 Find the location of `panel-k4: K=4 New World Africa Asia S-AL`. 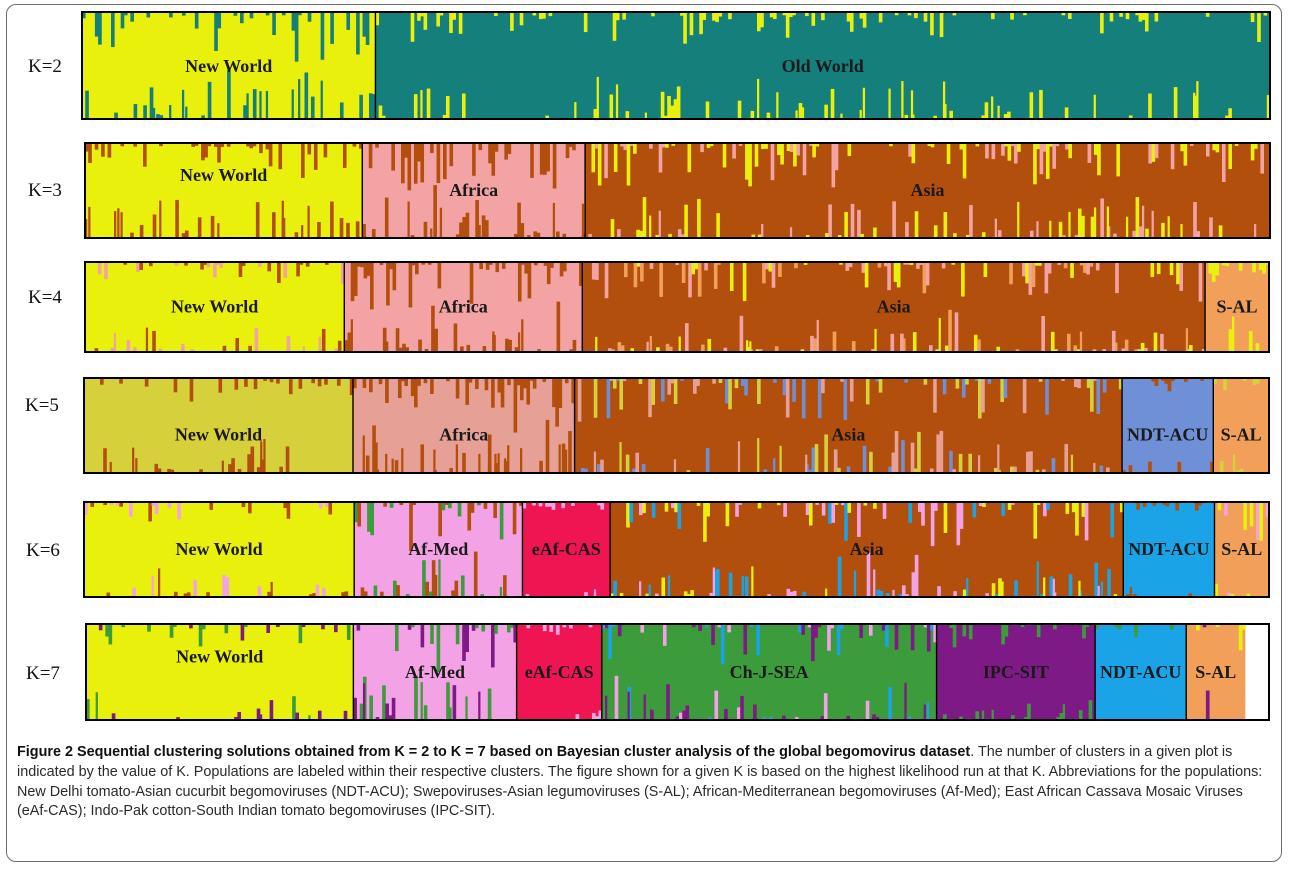

panel-k4: K=4 New World Africa Asia S-AL is located at coordinates (649, 307).